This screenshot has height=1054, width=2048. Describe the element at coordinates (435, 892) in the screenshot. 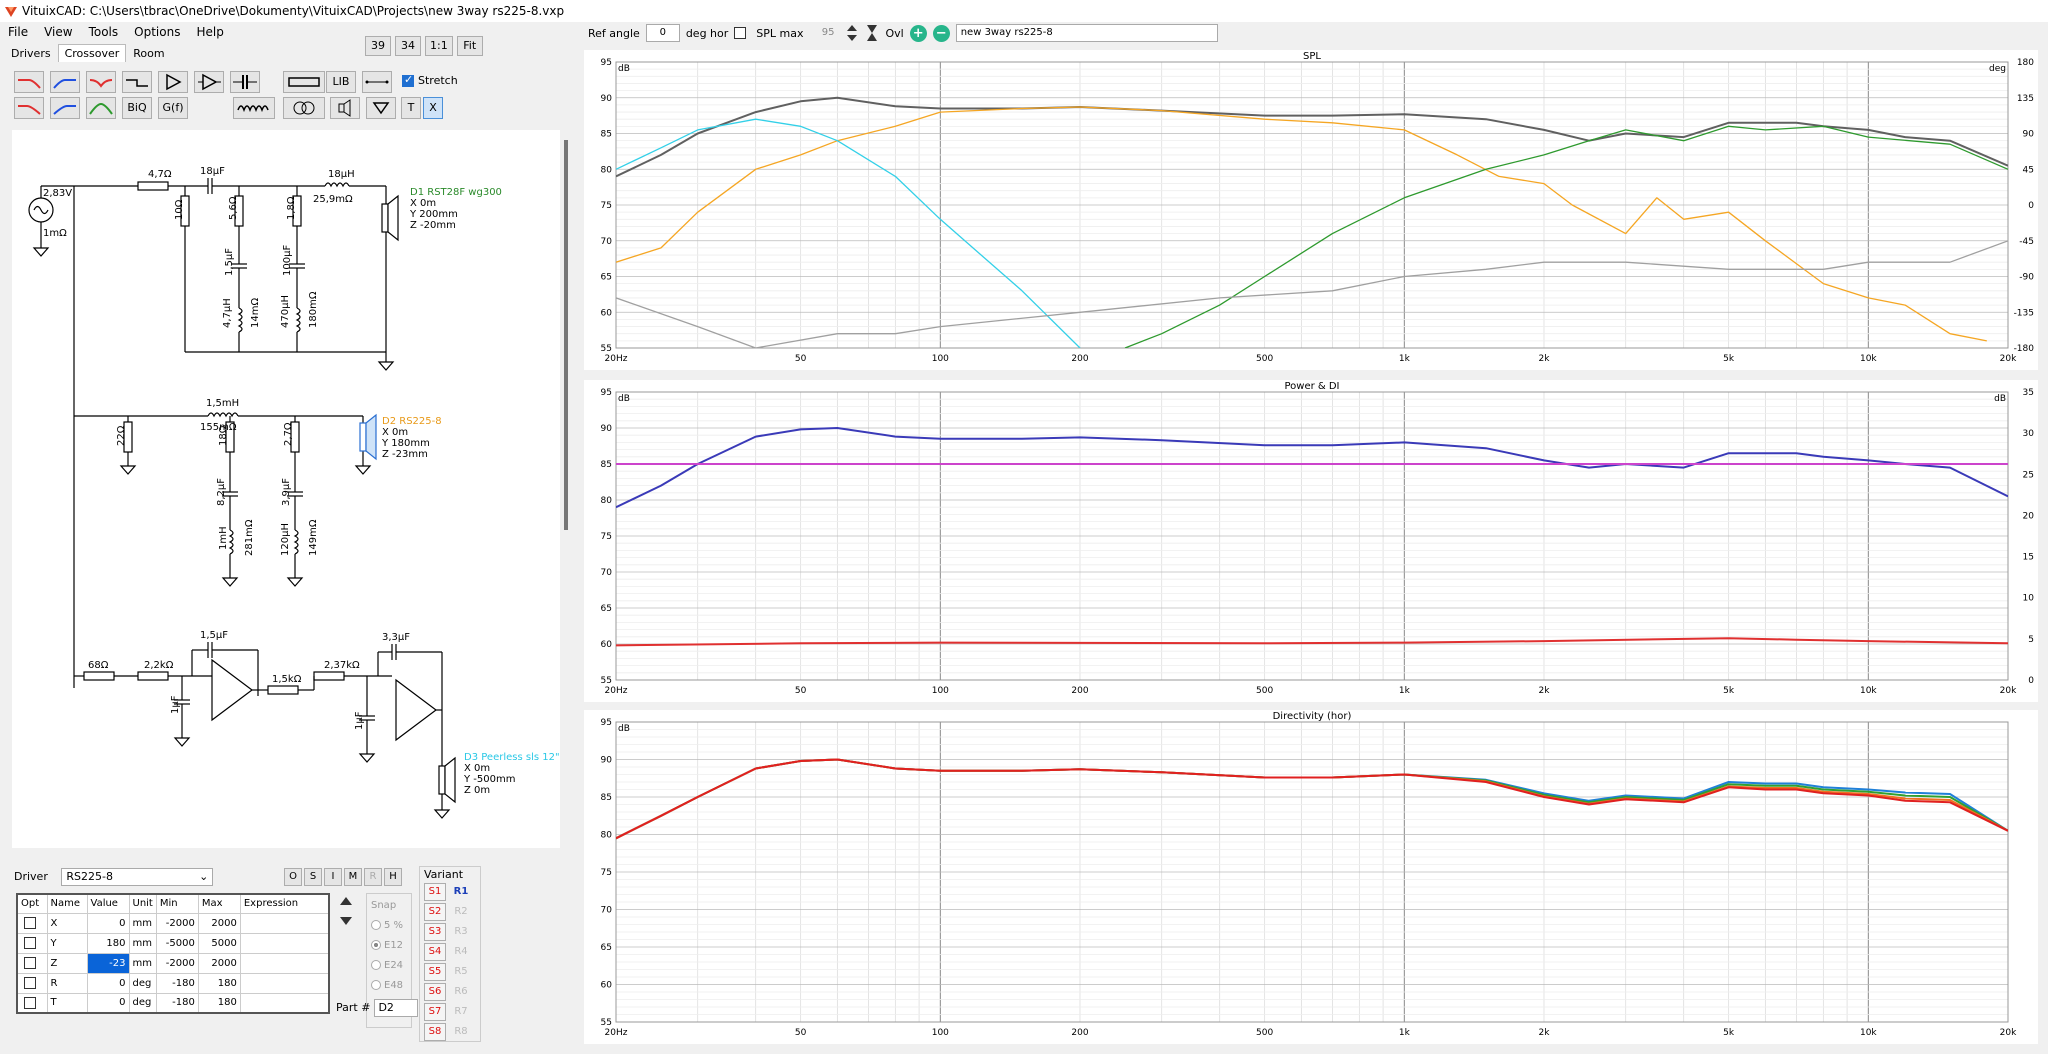

I see `variant-s1-button: S1` at that location.